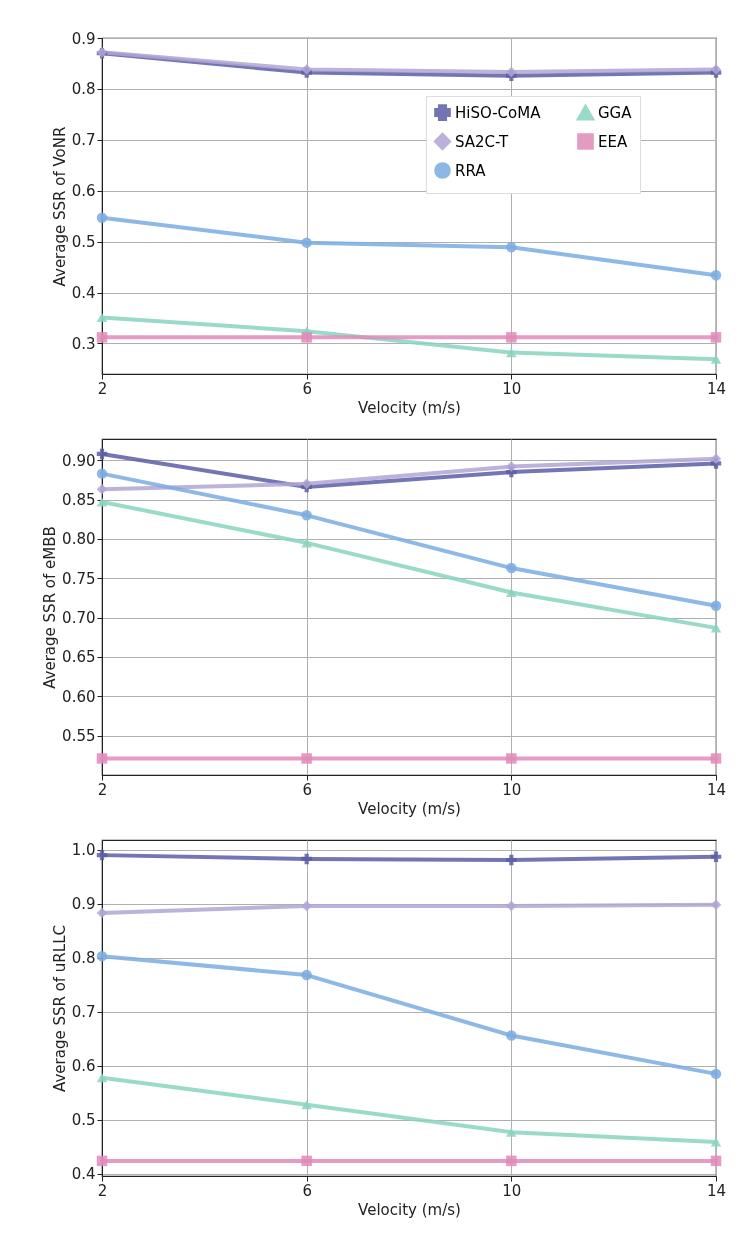 The image size is (744, 1241). I want to click on y-tick-label: 0.60, so click(79, 696).